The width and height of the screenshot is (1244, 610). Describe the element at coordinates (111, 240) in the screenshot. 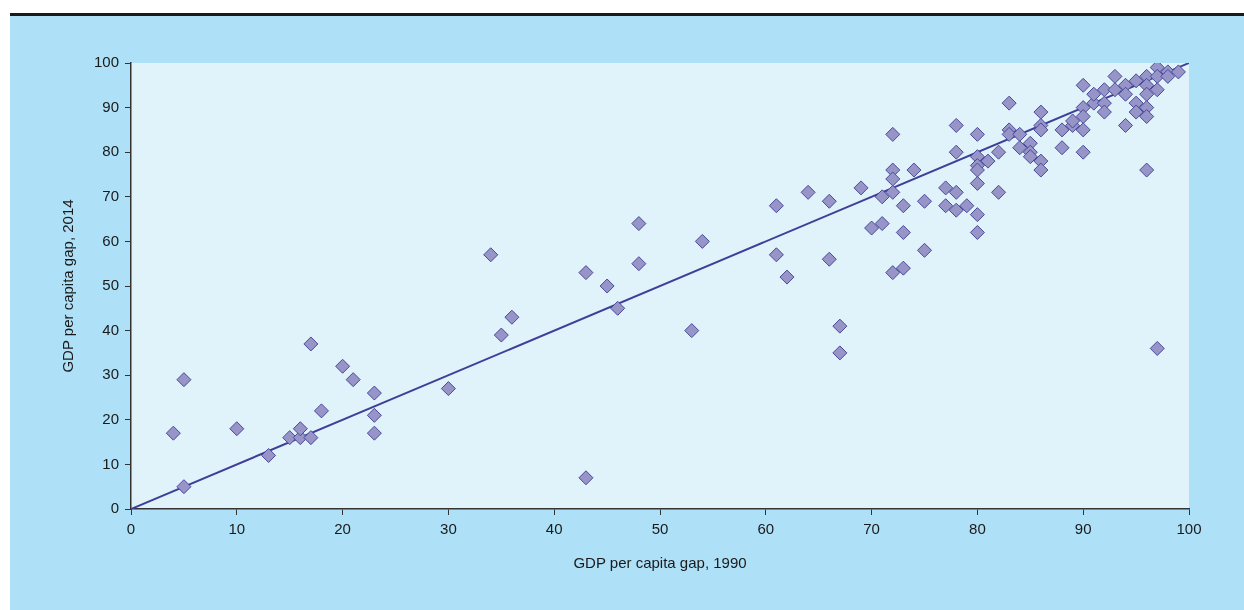

I see `y-tick-label: 60` at that location.